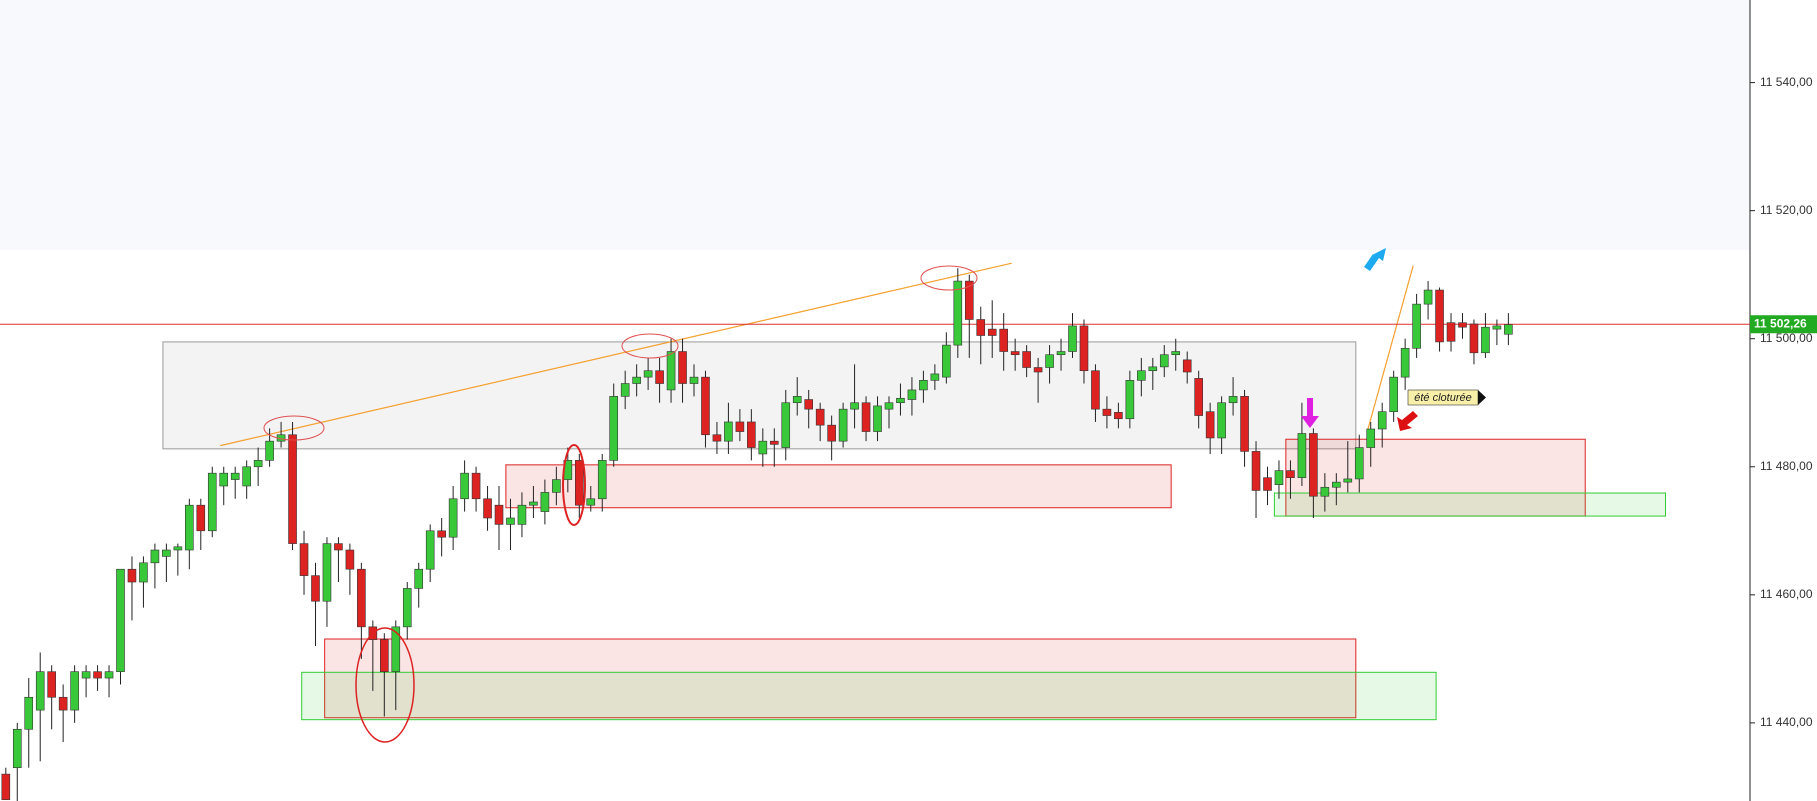  I want to click on y-tick-label: 11 500,00, so click(1786, 338).